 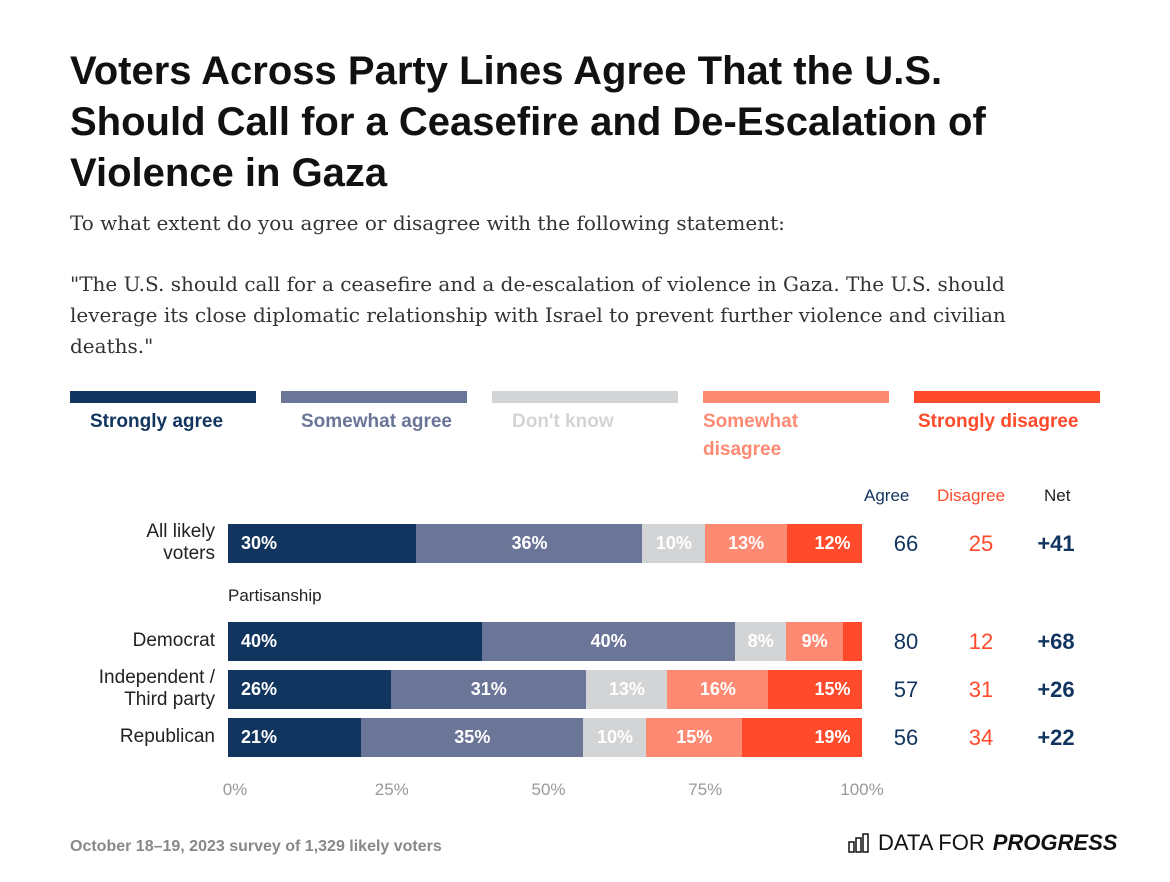 I want to click on bar-segment: 31%, so click(x=489, y=689).